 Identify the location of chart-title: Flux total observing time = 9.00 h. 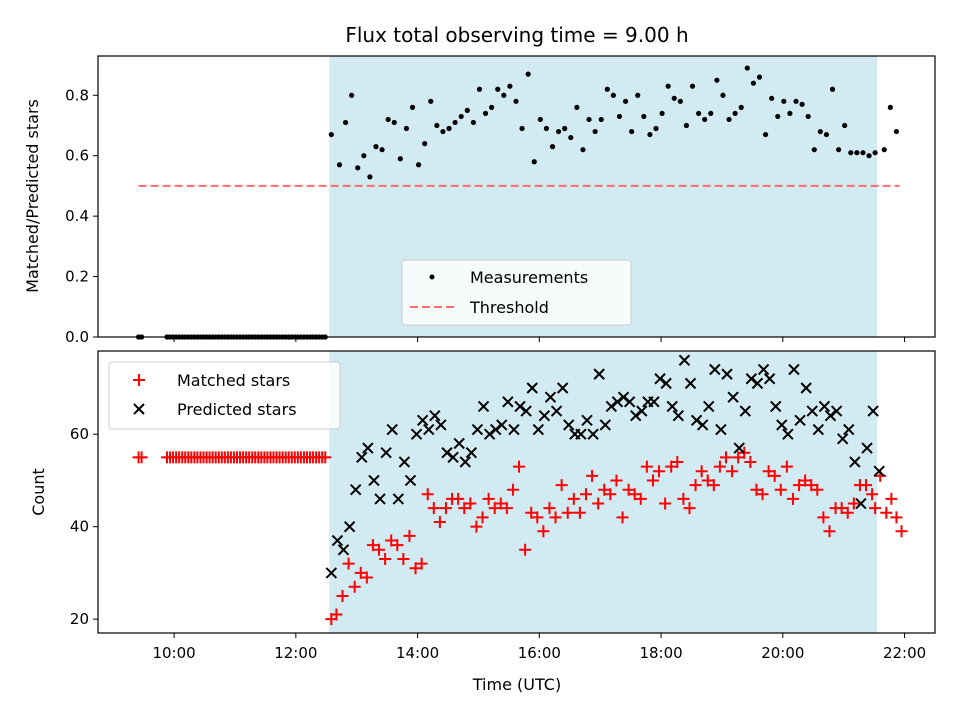
(516, 35).